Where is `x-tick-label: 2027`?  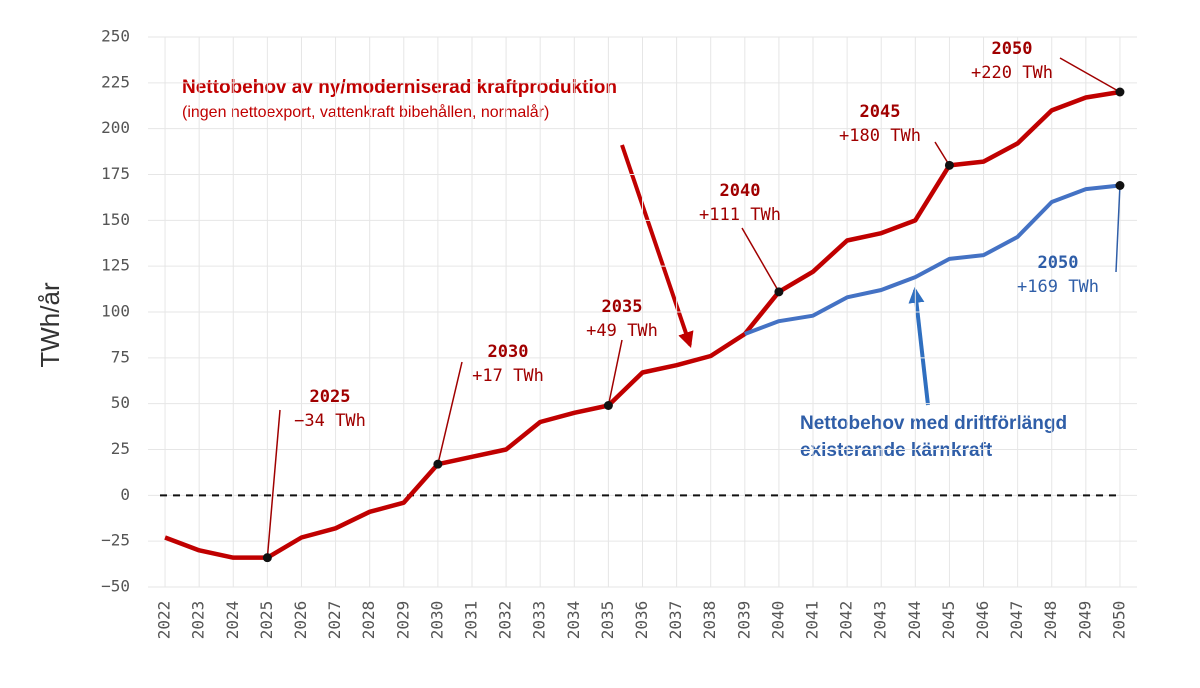
x-tick-label: 2027 is located at coordinates (334, 620).